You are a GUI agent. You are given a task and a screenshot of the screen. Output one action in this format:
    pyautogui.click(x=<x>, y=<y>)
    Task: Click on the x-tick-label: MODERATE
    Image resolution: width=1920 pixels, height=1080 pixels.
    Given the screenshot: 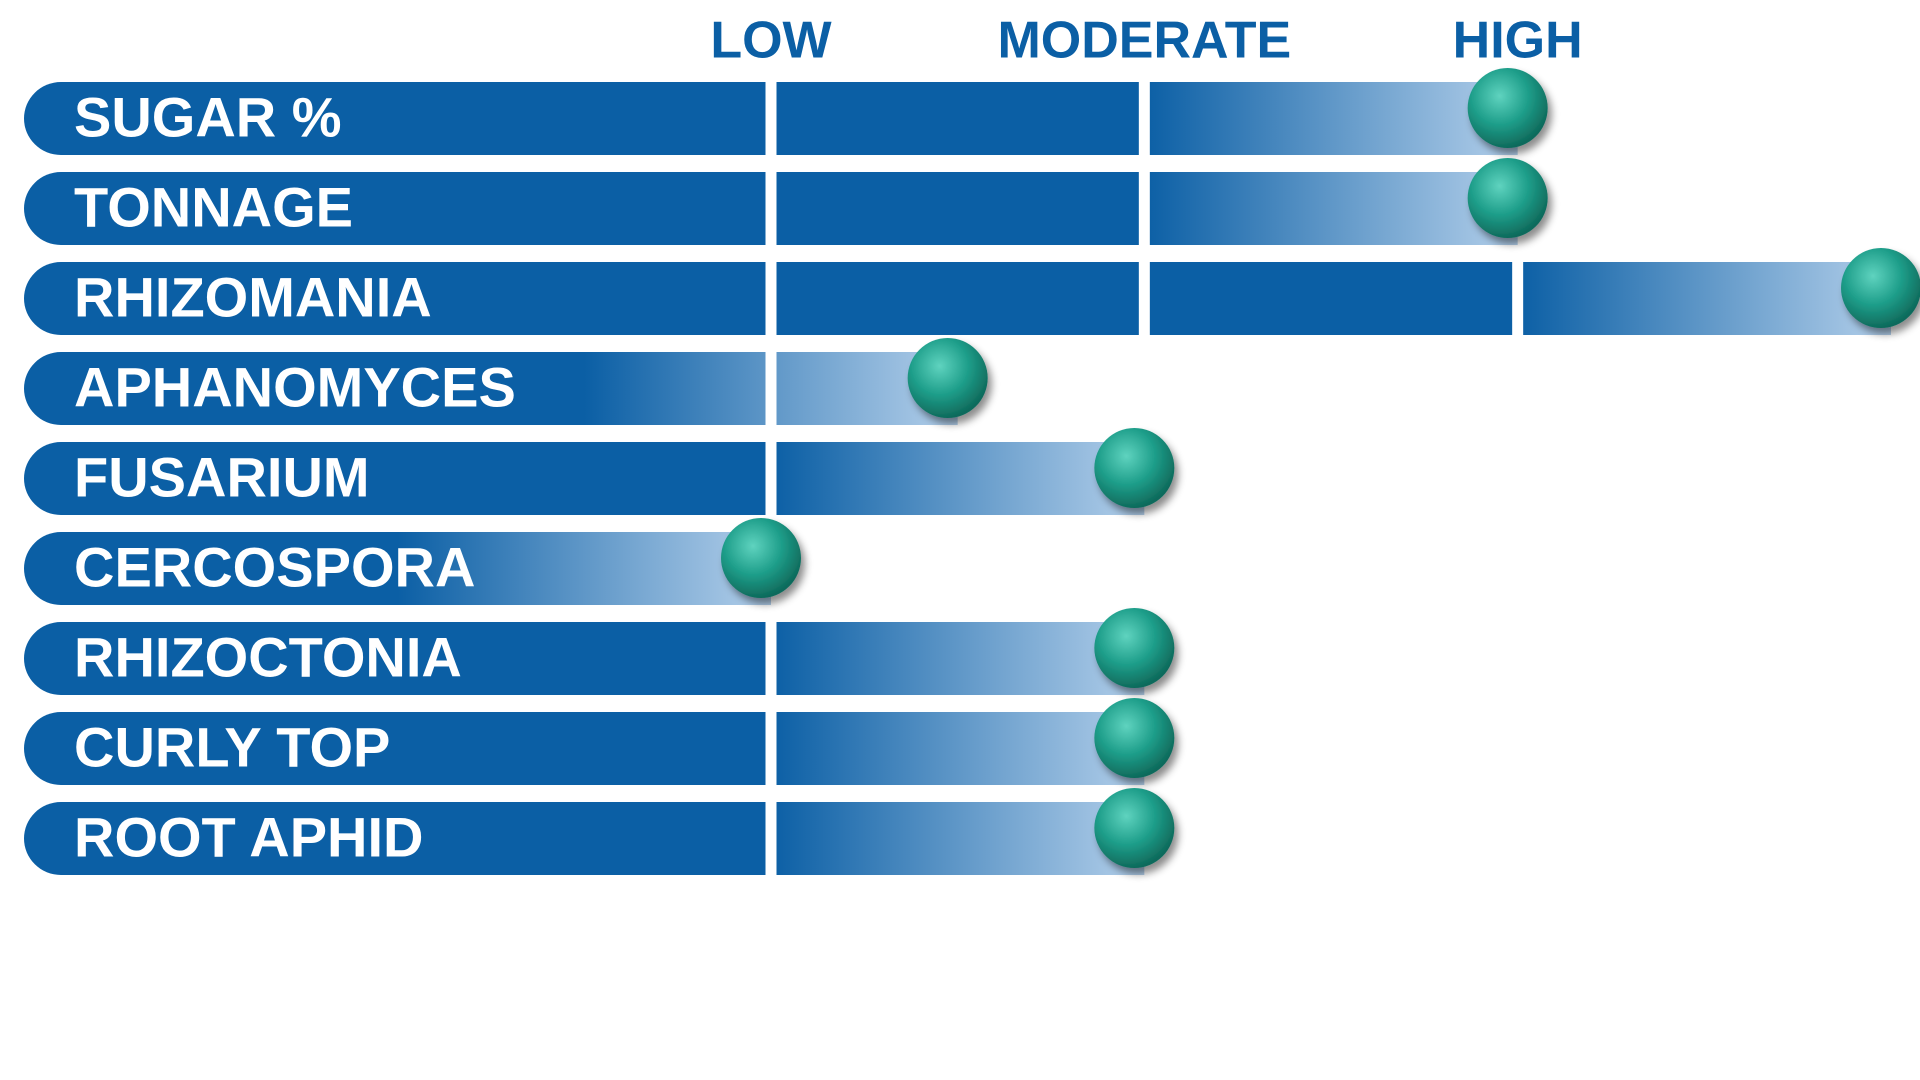 What is the action you would take?
    pyautogui.click(x=1144, y=41)
    